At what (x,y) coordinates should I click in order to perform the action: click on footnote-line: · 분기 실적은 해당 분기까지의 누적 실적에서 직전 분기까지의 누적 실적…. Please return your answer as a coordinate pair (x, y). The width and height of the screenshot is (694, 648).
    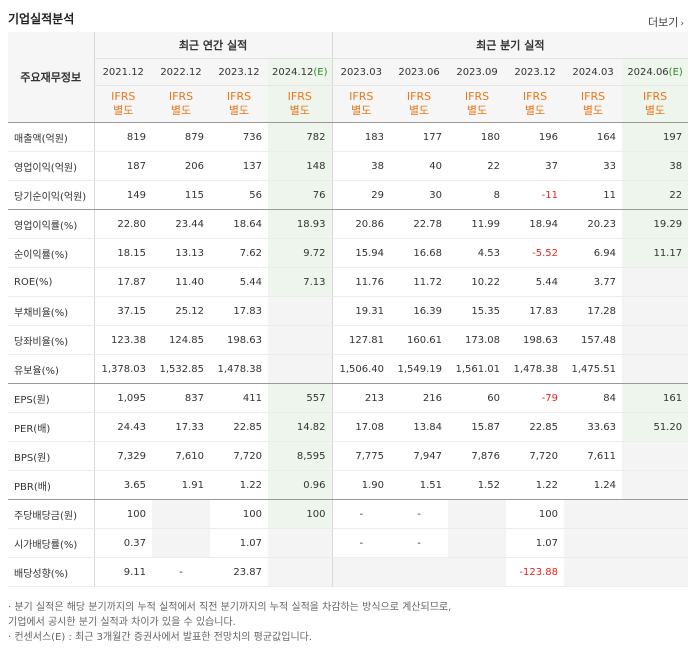
    Looking at the image, I should click on (230, 607).